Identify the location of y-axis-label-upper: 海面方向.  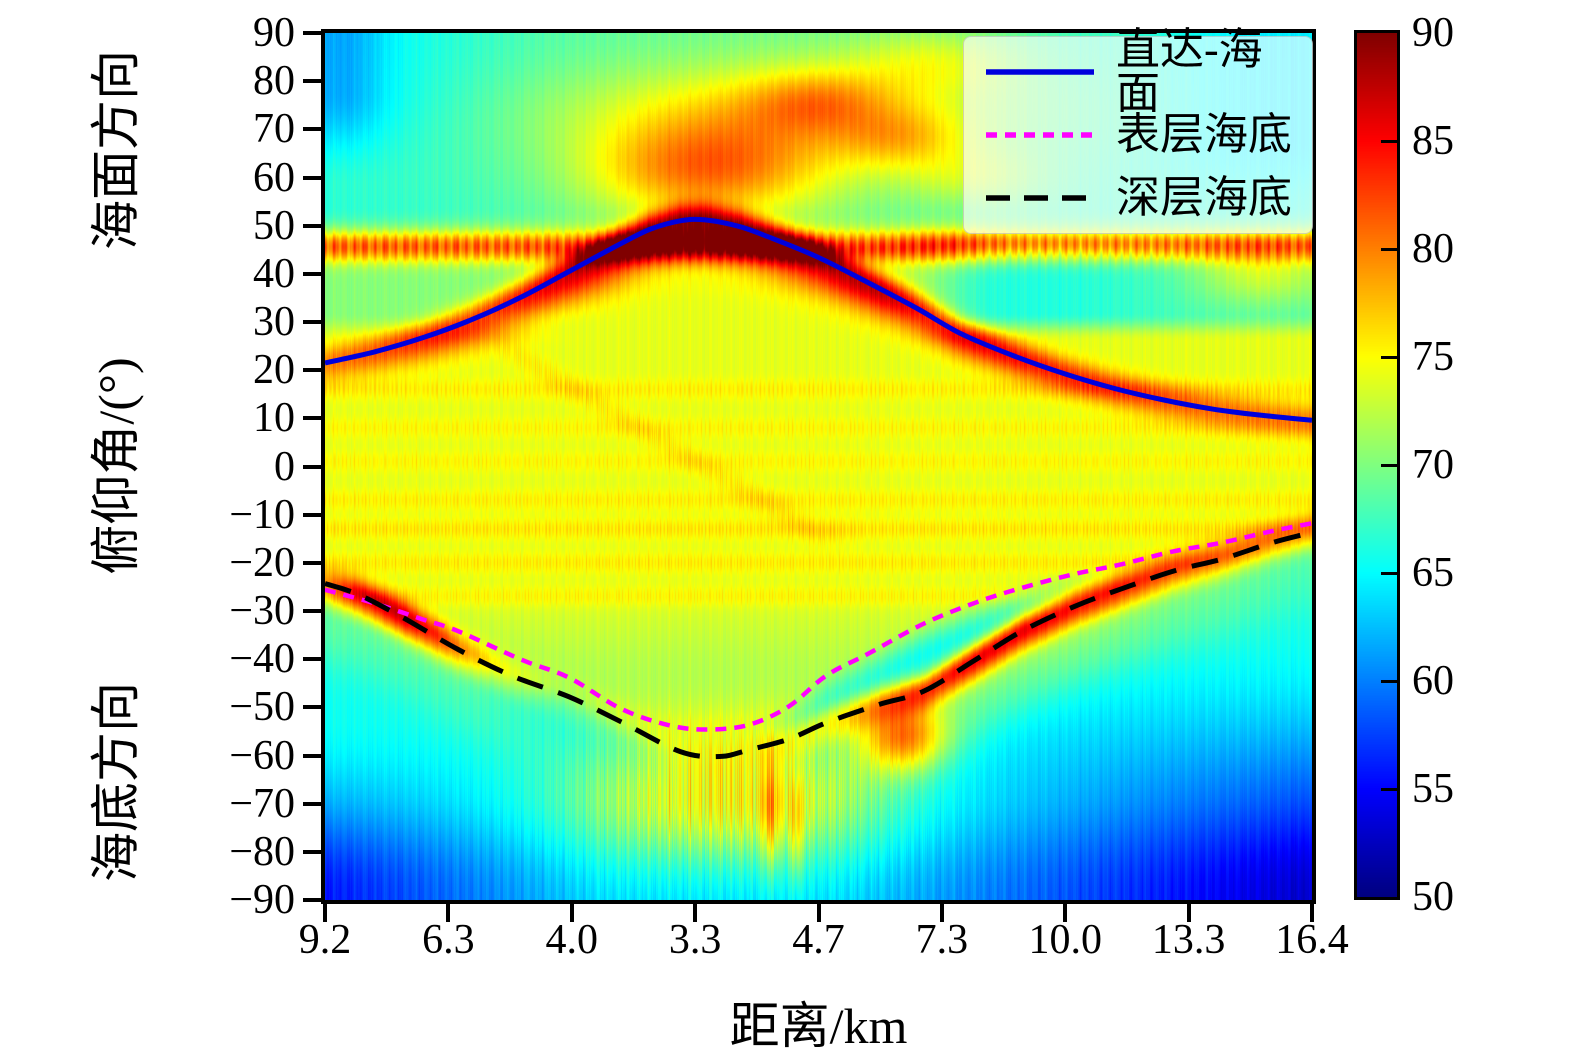
(116, 150).